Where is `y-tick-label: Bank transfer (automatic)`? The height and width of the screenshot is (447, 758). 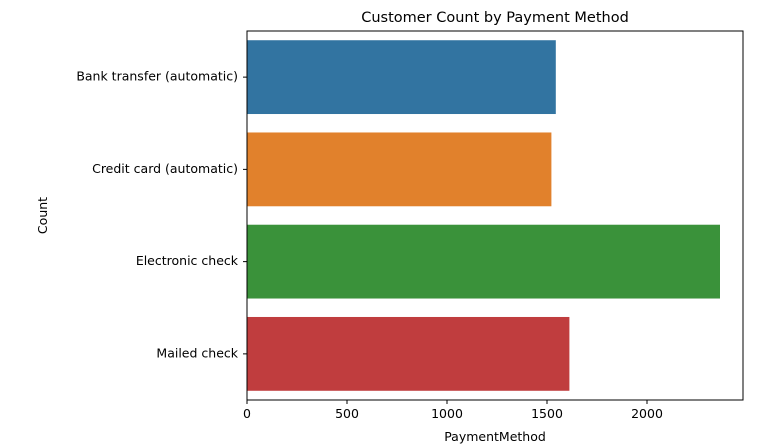 y-tick-label: Bank transfer (automatic) is located at coordinates (157, 76).